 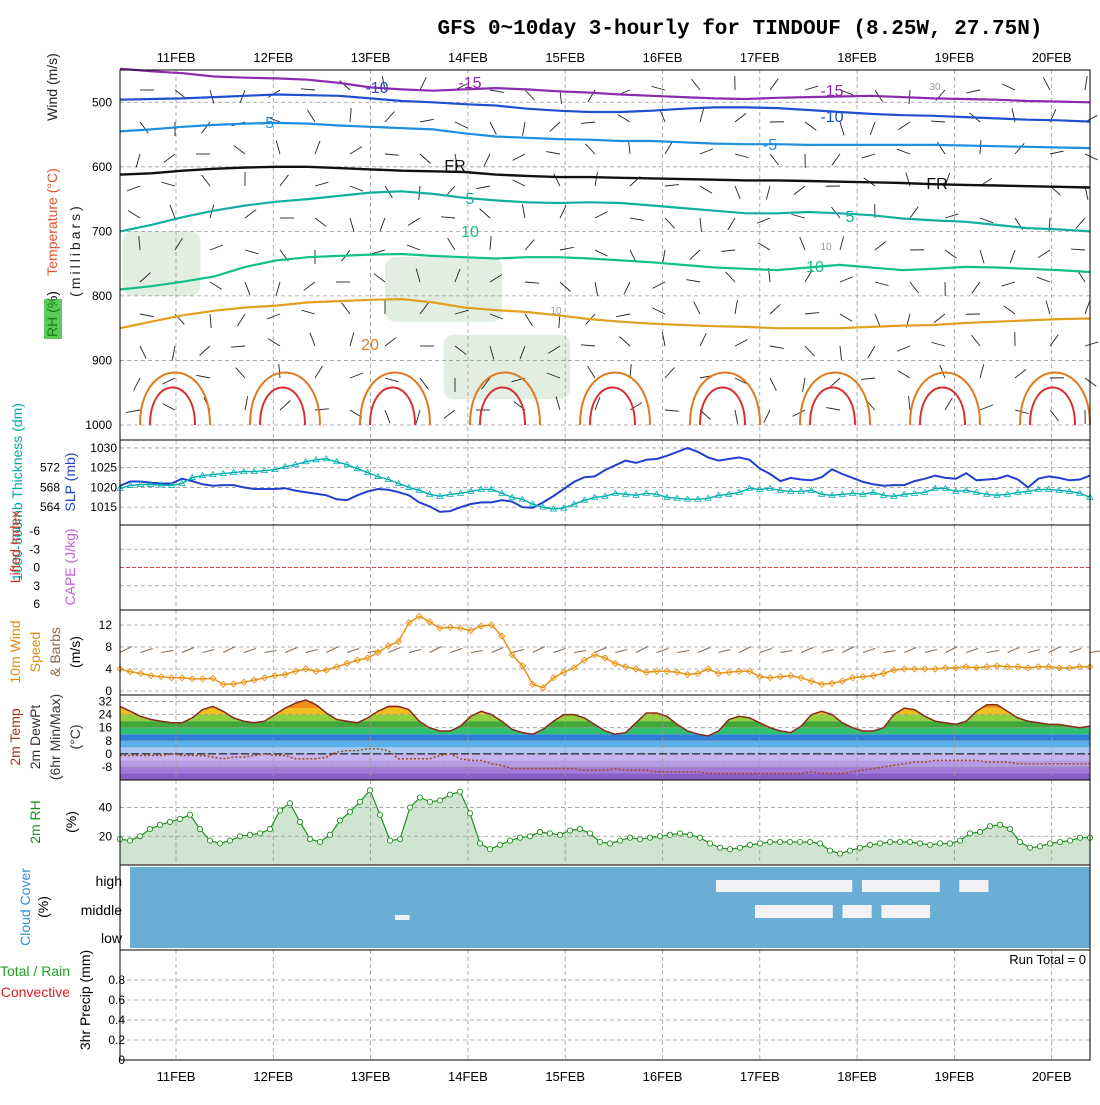 What do you see at coordinates (36, 586) in the screenshot?
I see `stability-tick-label: 3` at bounding box center [36, 586].